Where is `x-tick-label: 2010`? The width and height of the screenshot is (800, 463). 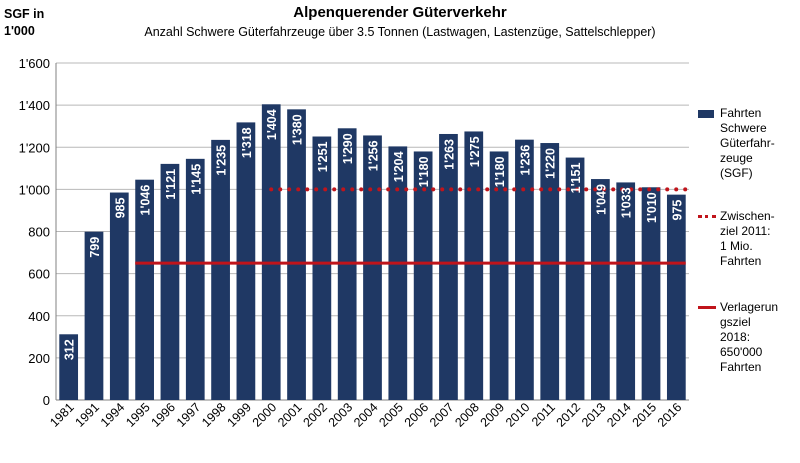 x-tick-label: 2010 is located at coordinates (518, 415).